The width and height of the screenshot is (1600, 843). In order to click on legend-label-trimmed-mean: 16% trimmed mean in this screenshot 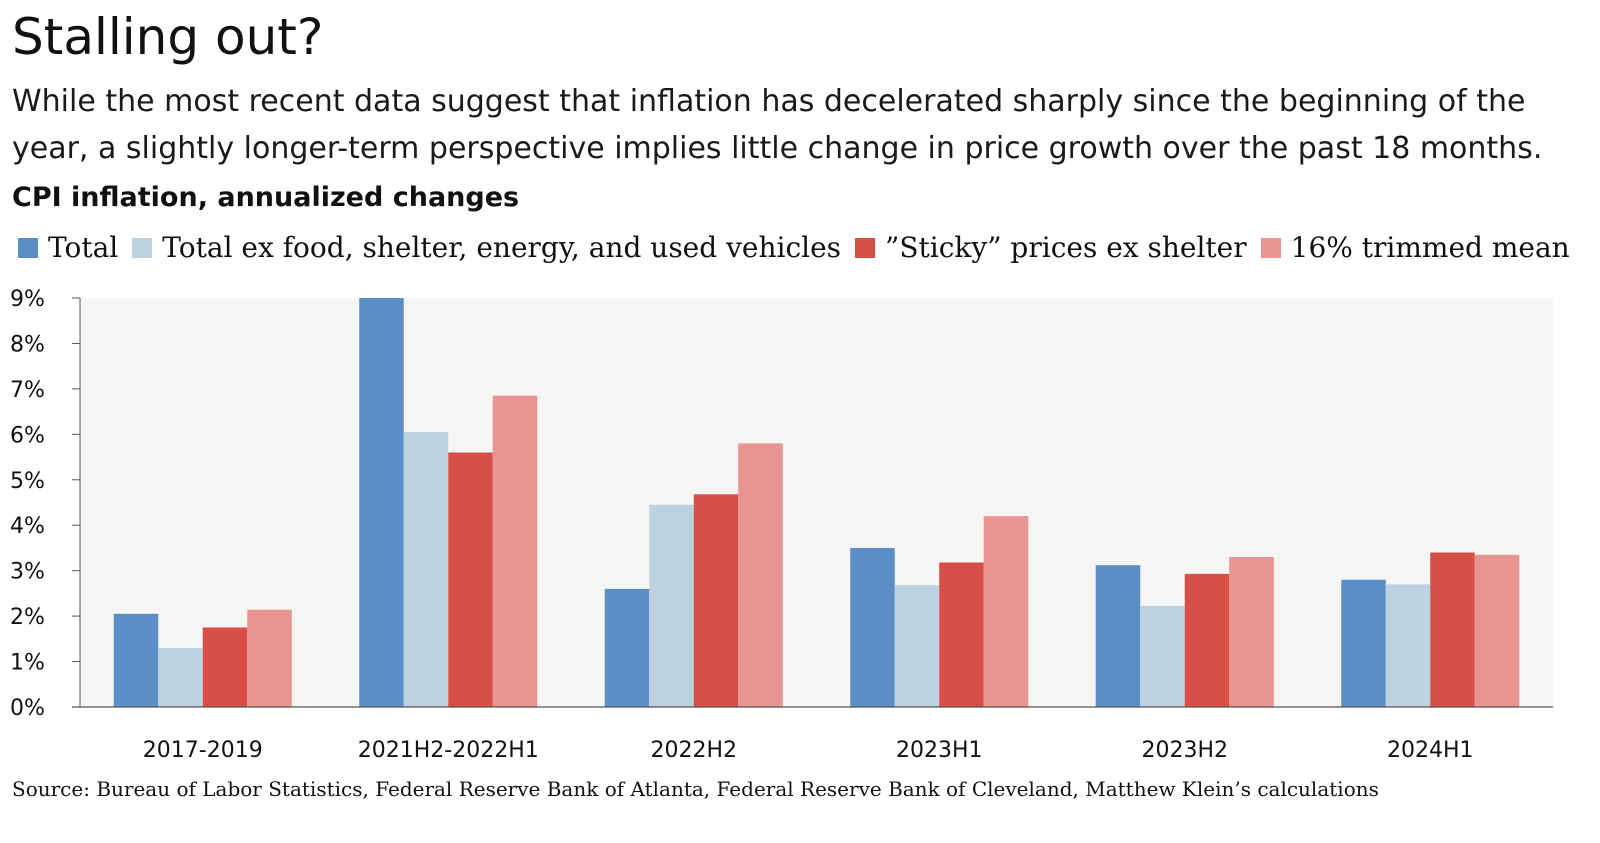, I will do `click(1430, 247)`.